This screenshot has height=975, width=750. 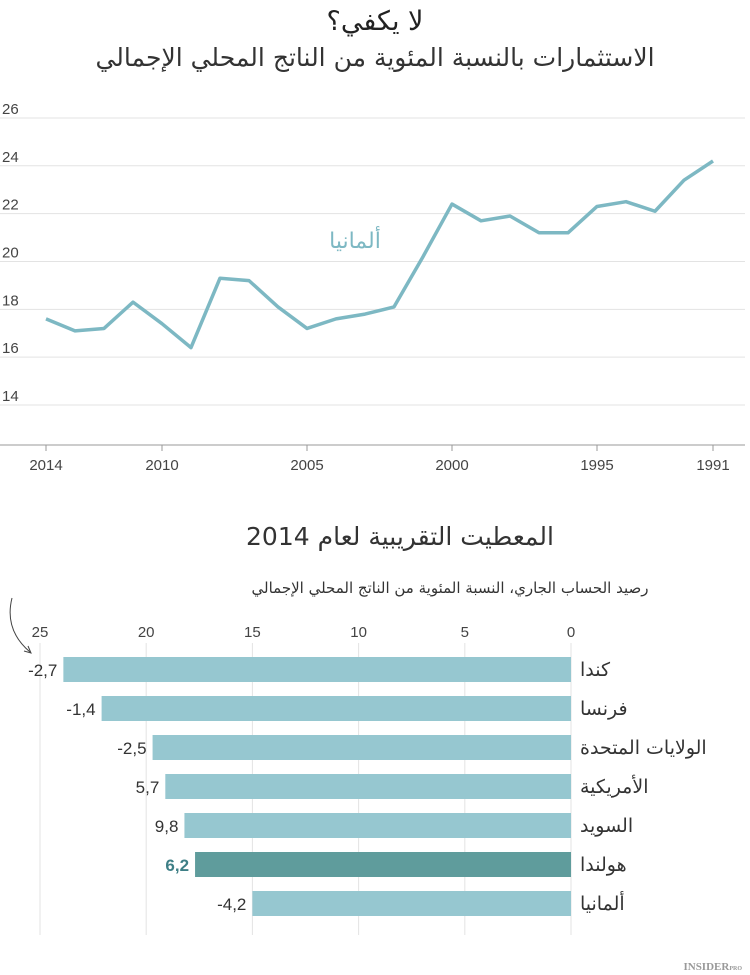 What do you see at coordinates (177, 865) in the screenshot?
I see `bar-value-label: 6,2` at bounding box center [177, 865].